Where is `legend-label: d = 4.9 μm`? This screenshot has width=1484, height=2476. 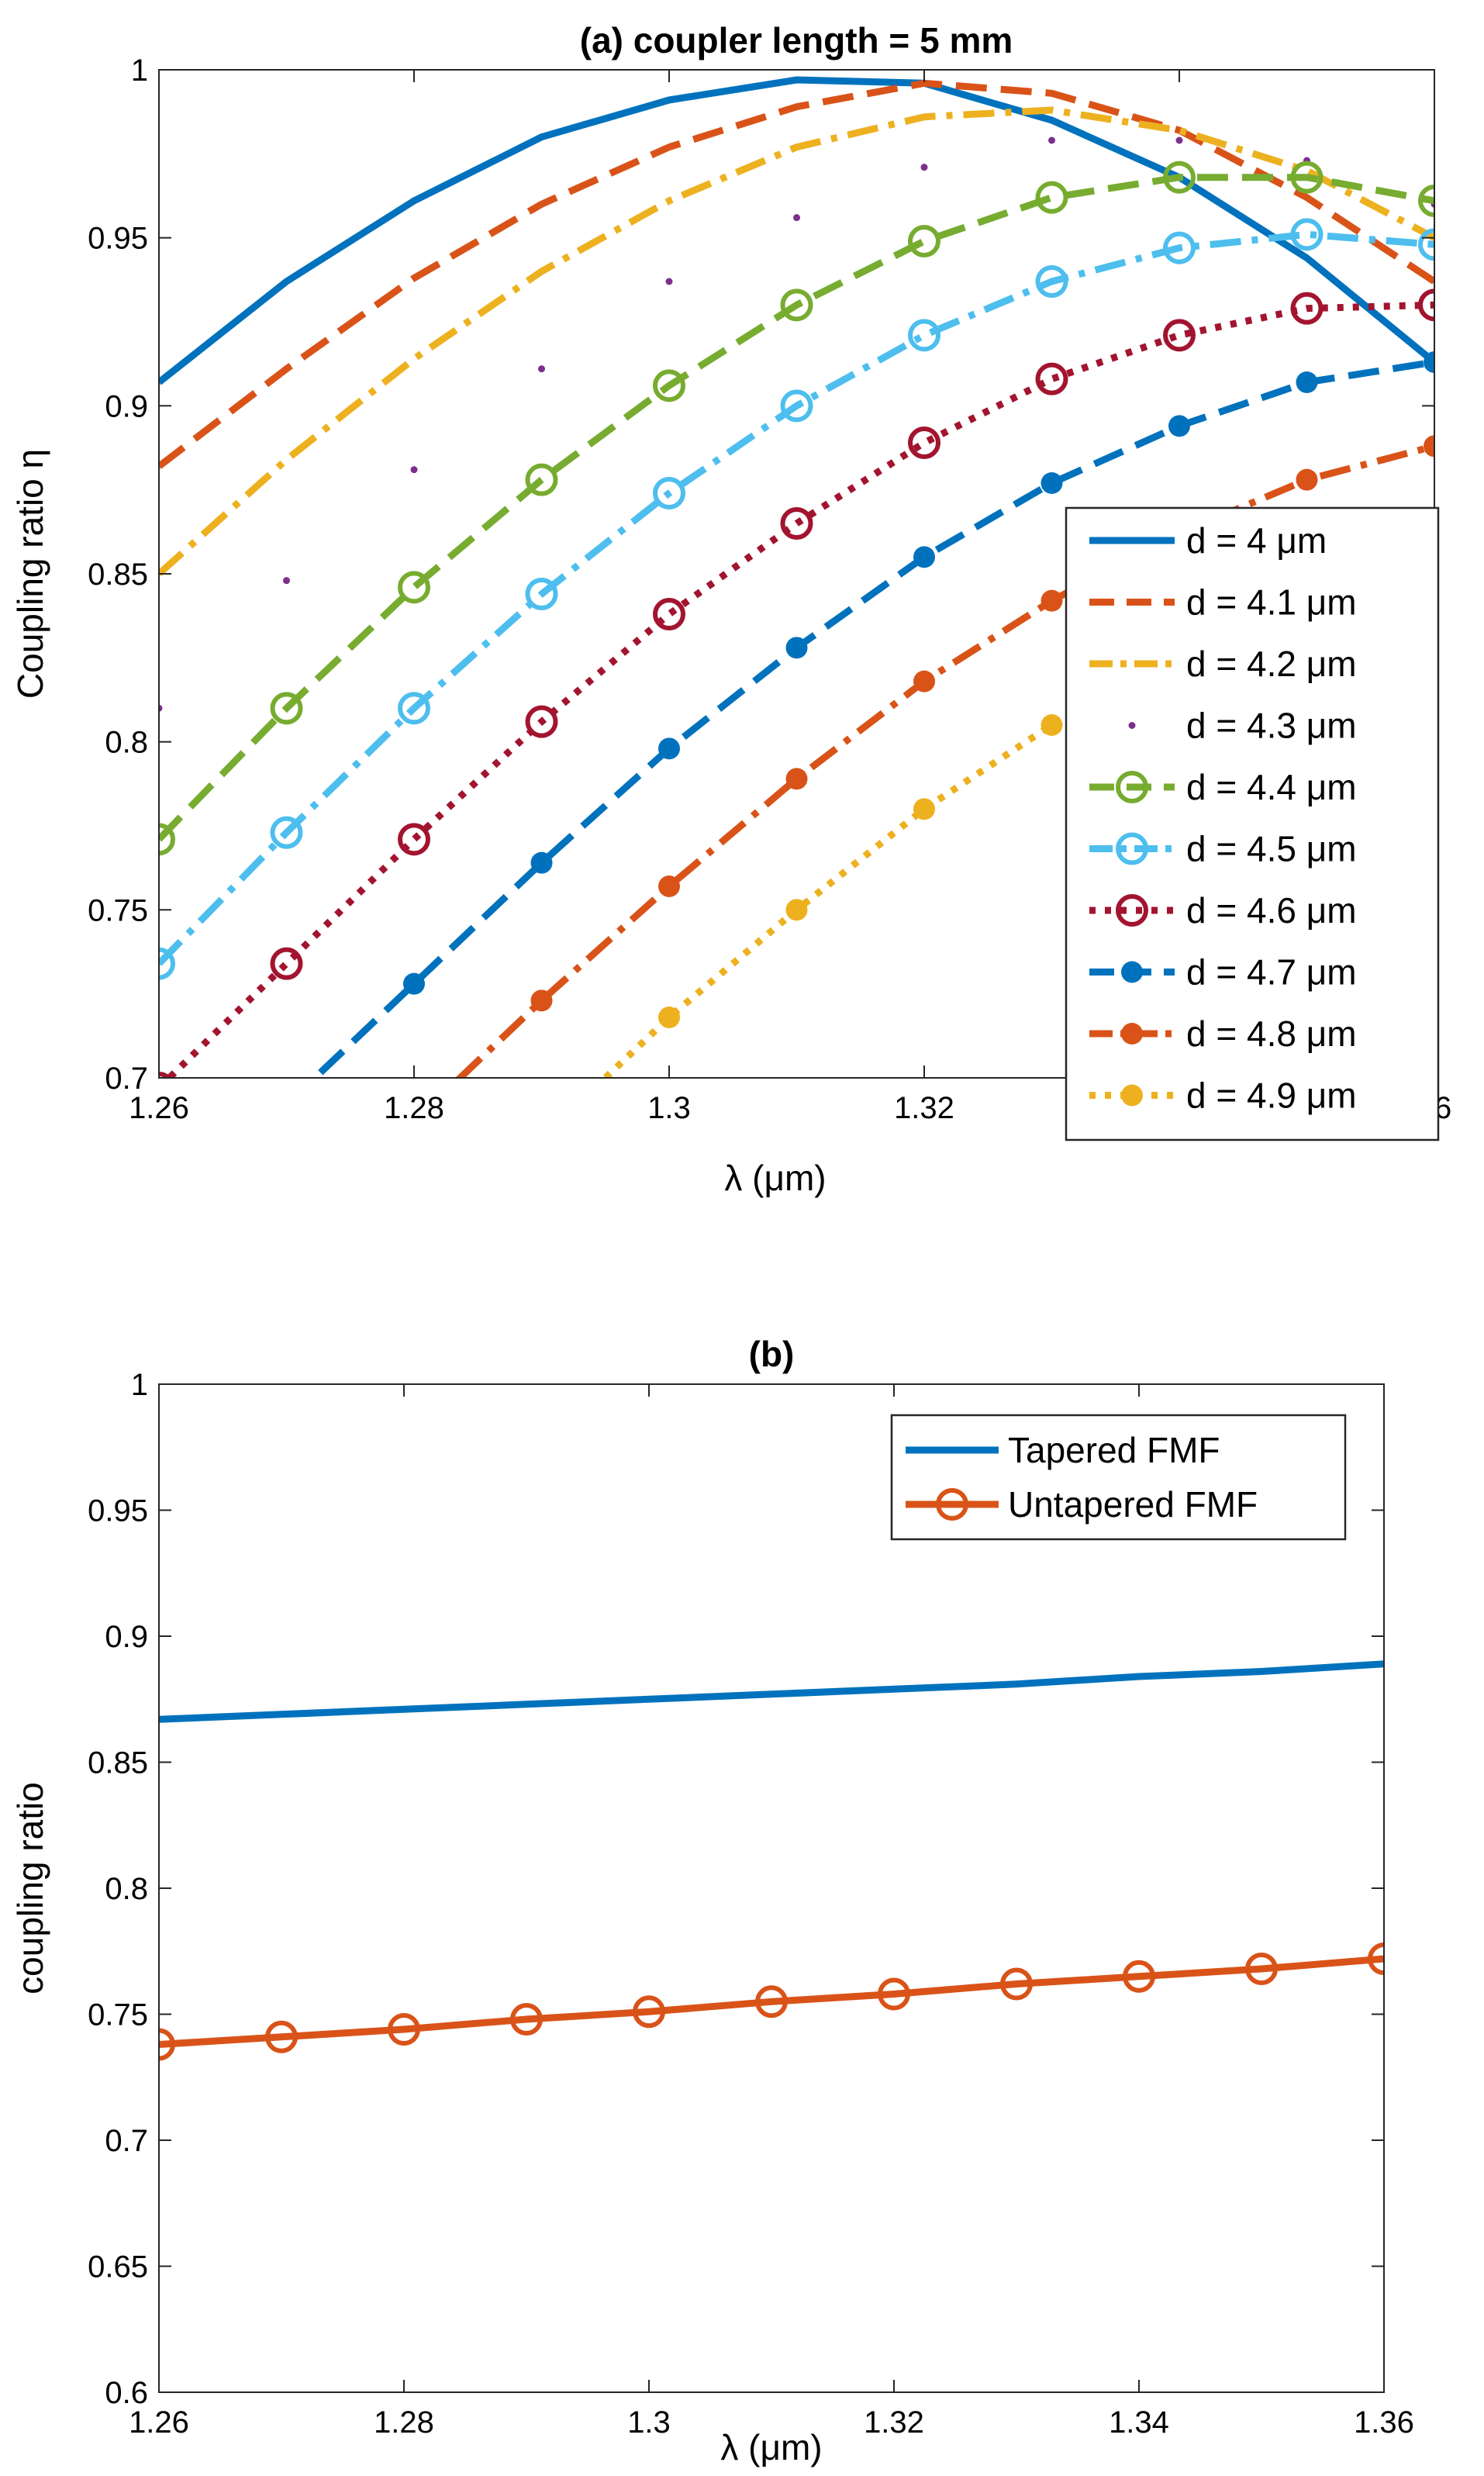
legend-label: d = 4.9 μm is located at coordinates (1271, 1096).